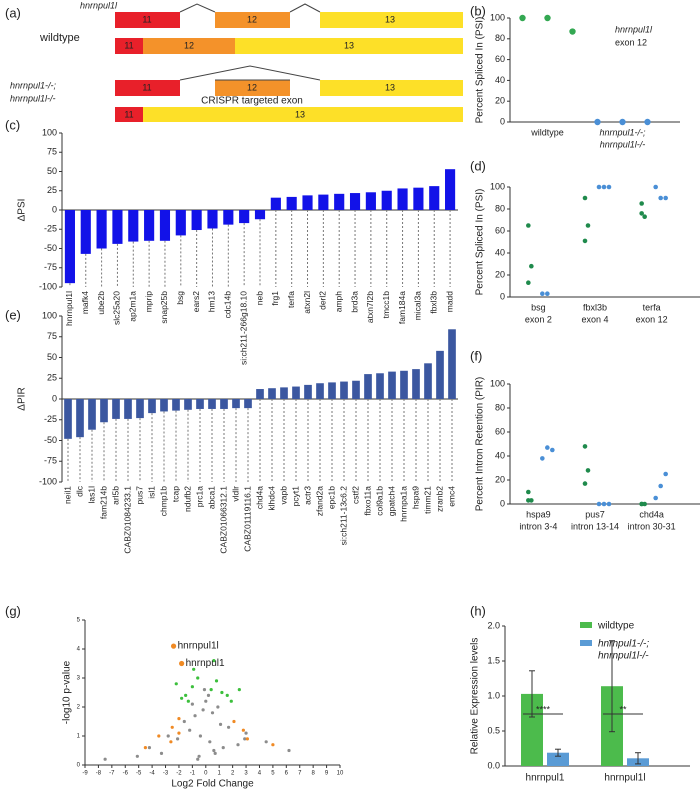 The width and height of the screenshot is (700, 789). What do you see at coordinates (50, 229) in the screenshot?
I see `y-tick-label: -25` at bounding box center [50, 229].